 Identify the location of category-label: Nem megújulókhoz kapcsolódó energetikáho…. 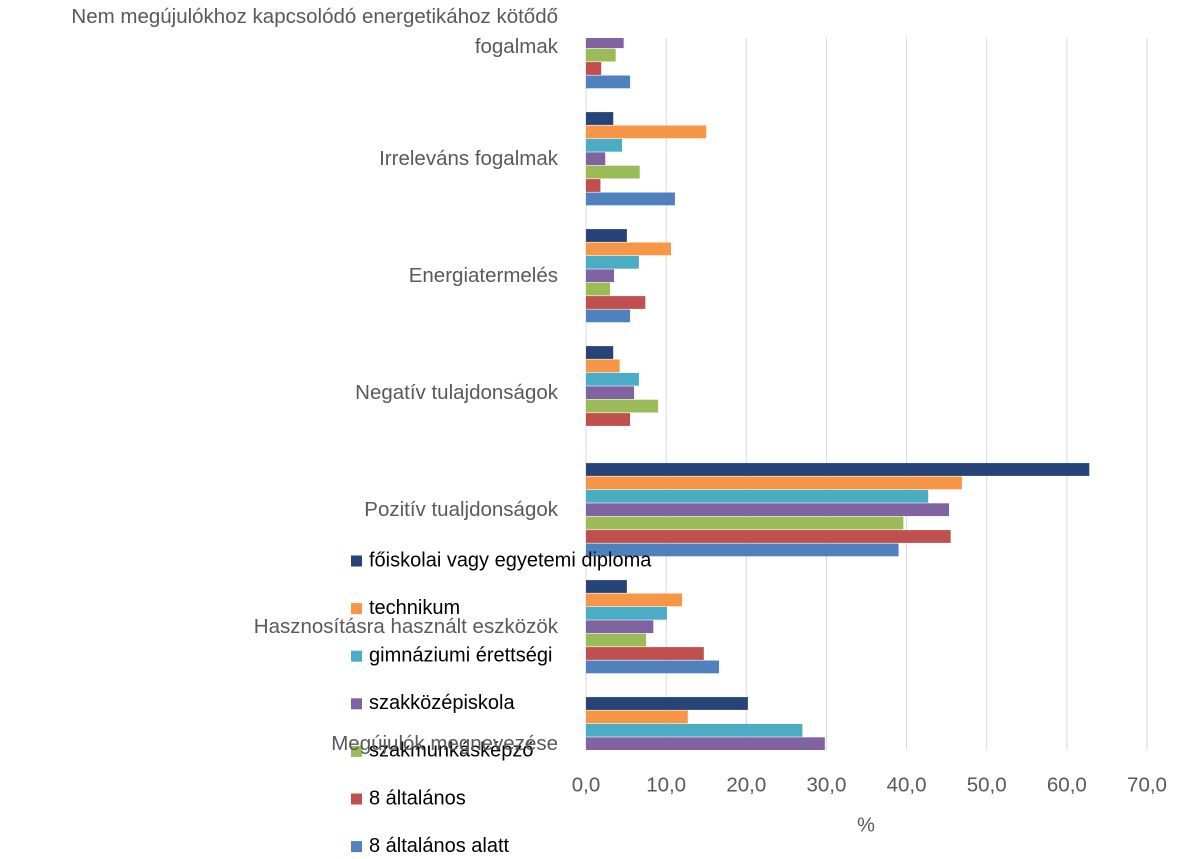
(314, 31).